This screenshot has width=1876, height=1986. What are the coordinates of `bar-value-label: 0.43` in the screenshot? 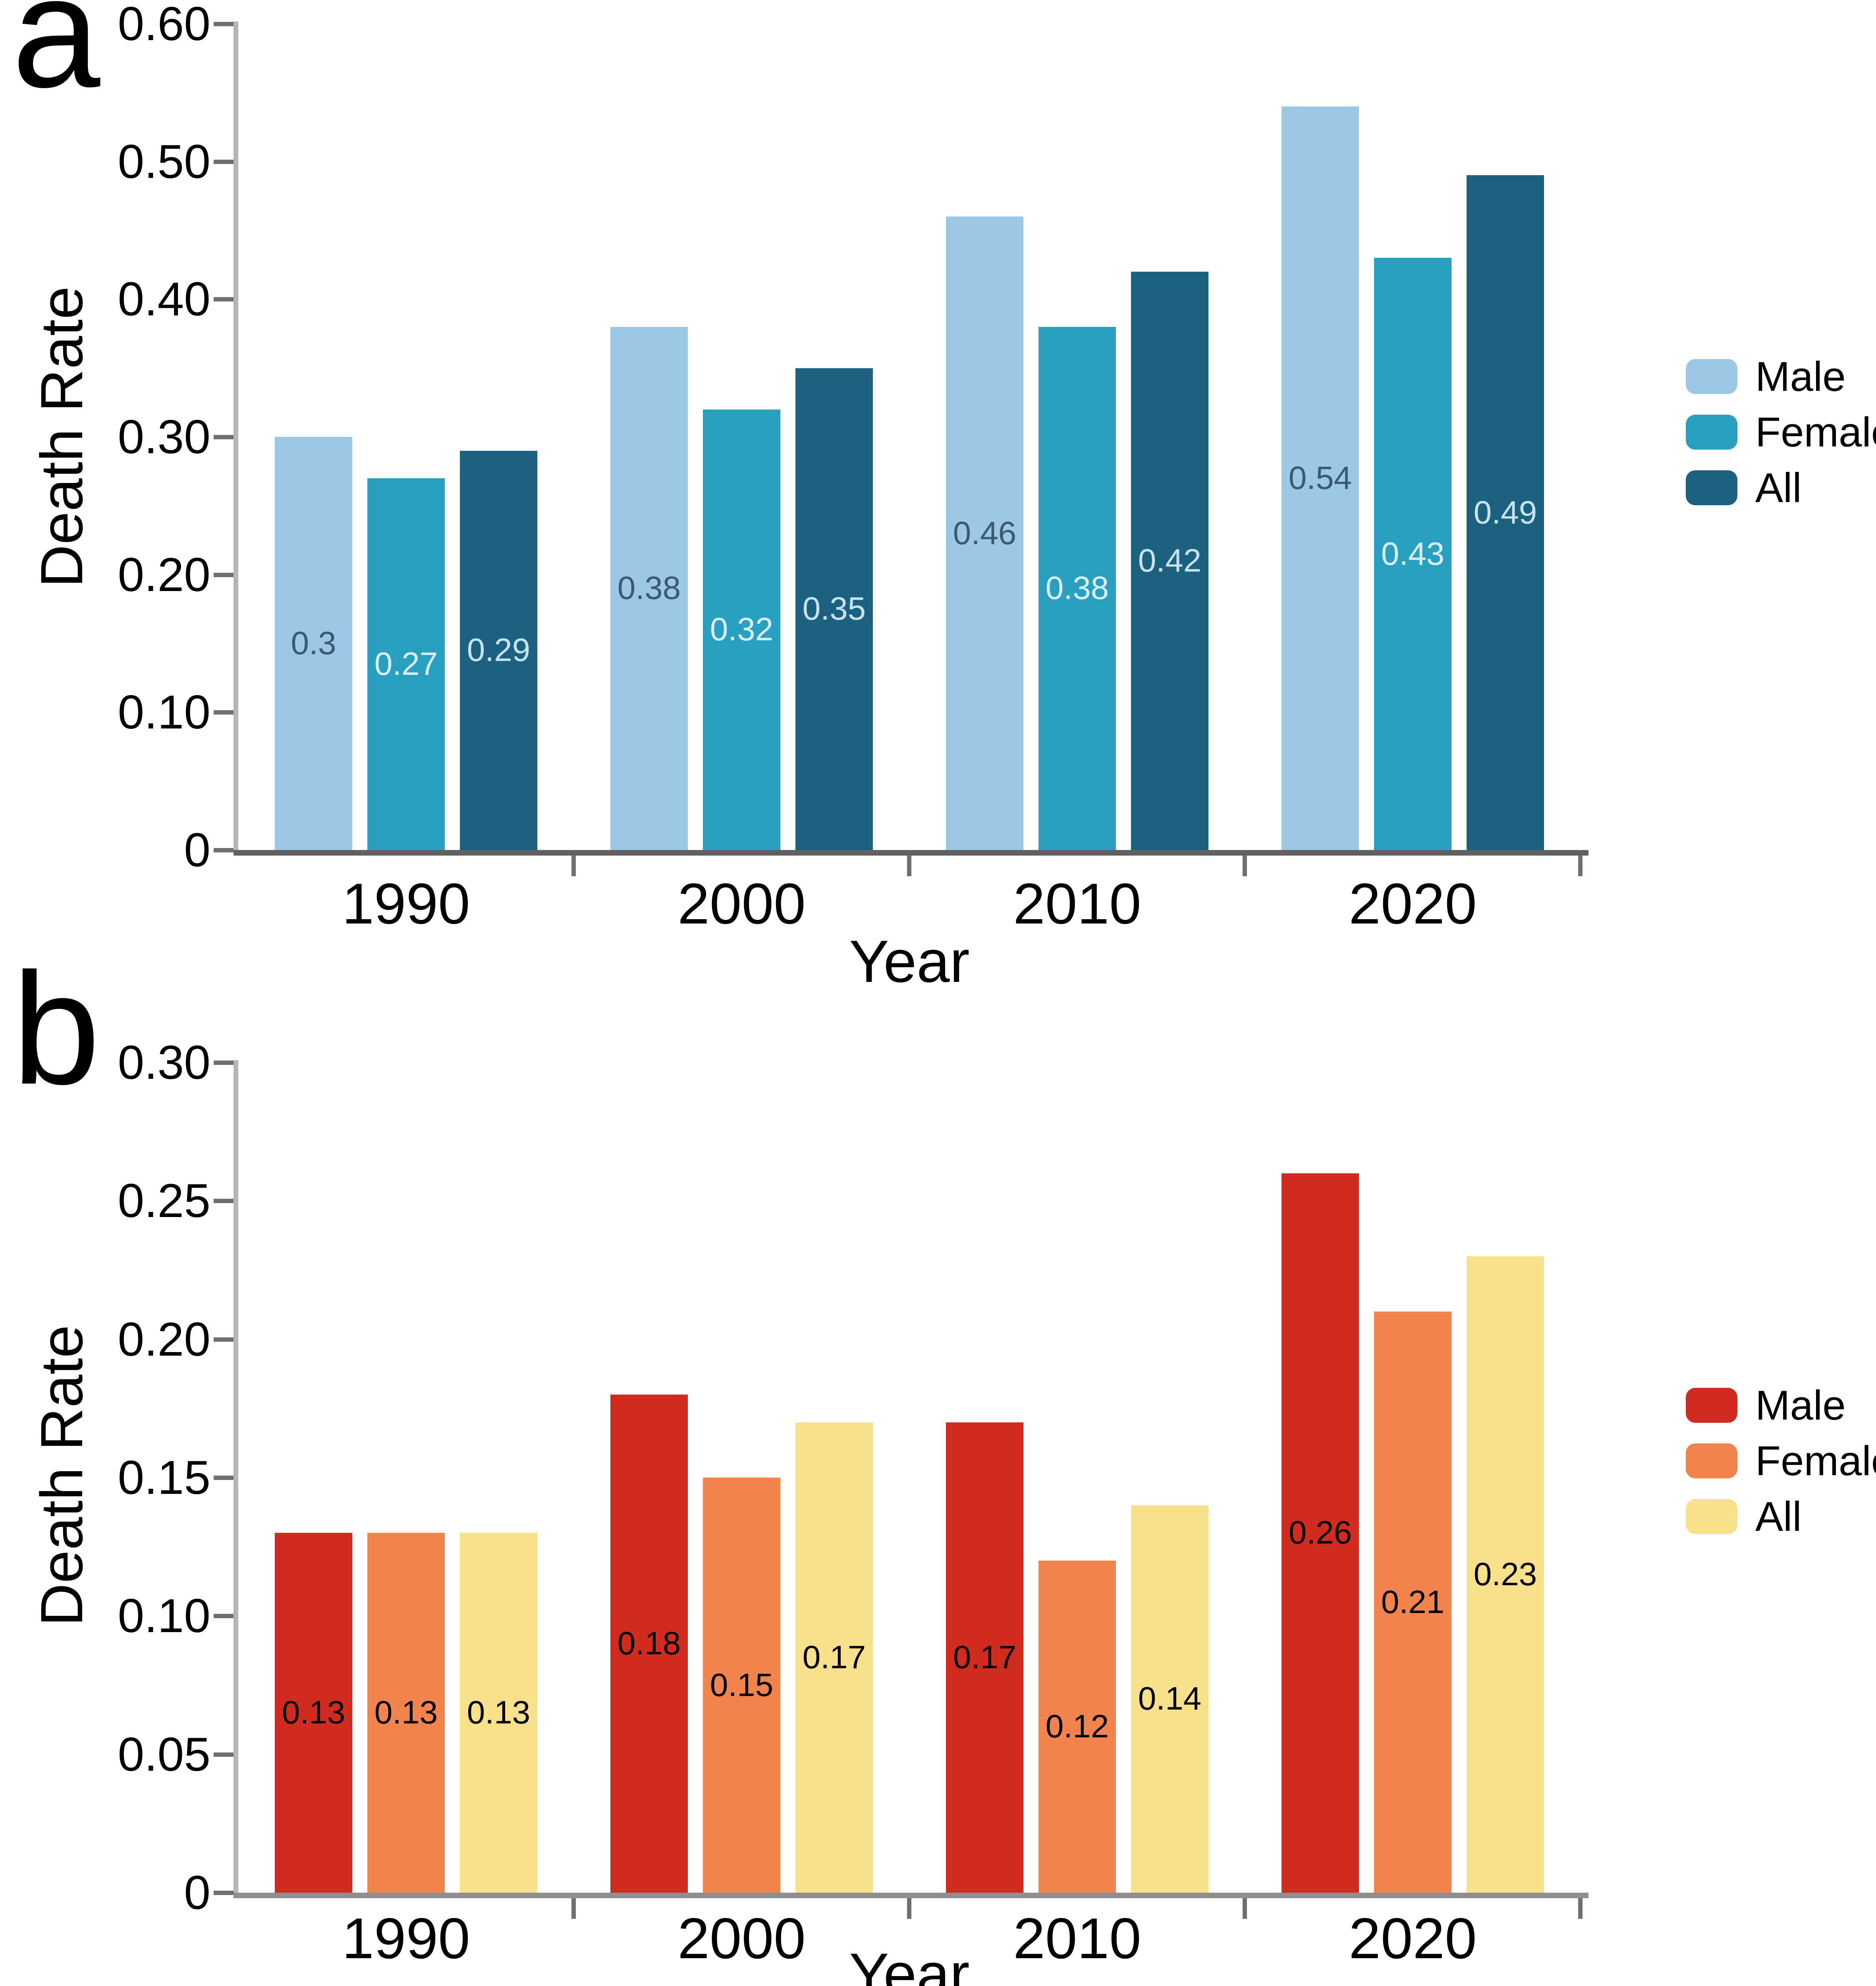 It's located at (1413, 553).